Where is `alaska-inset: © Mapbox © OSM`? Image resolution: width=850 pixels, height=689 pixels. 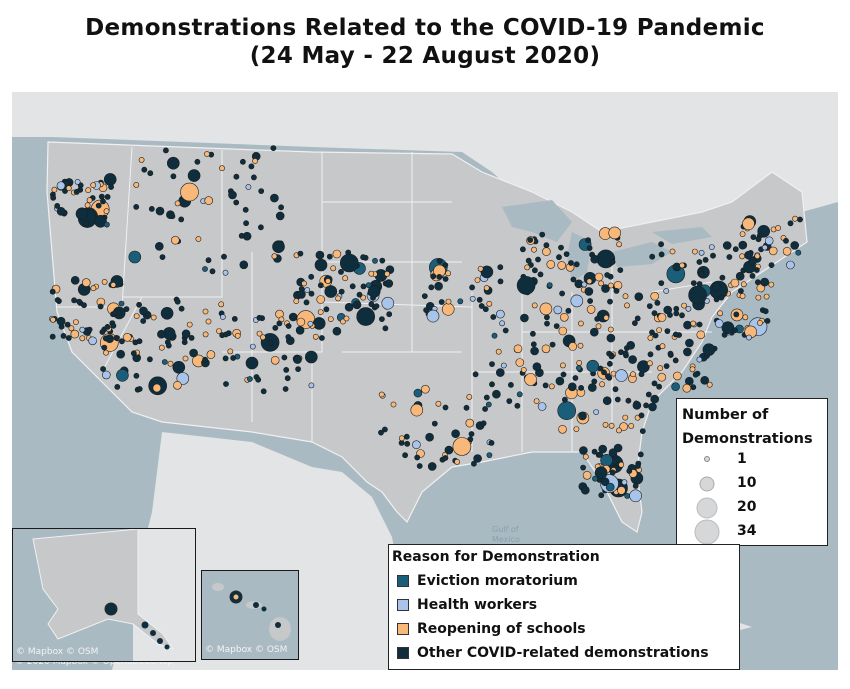
alaska-inset: © Mapbox © OSM is located at coordinates (104, 595).